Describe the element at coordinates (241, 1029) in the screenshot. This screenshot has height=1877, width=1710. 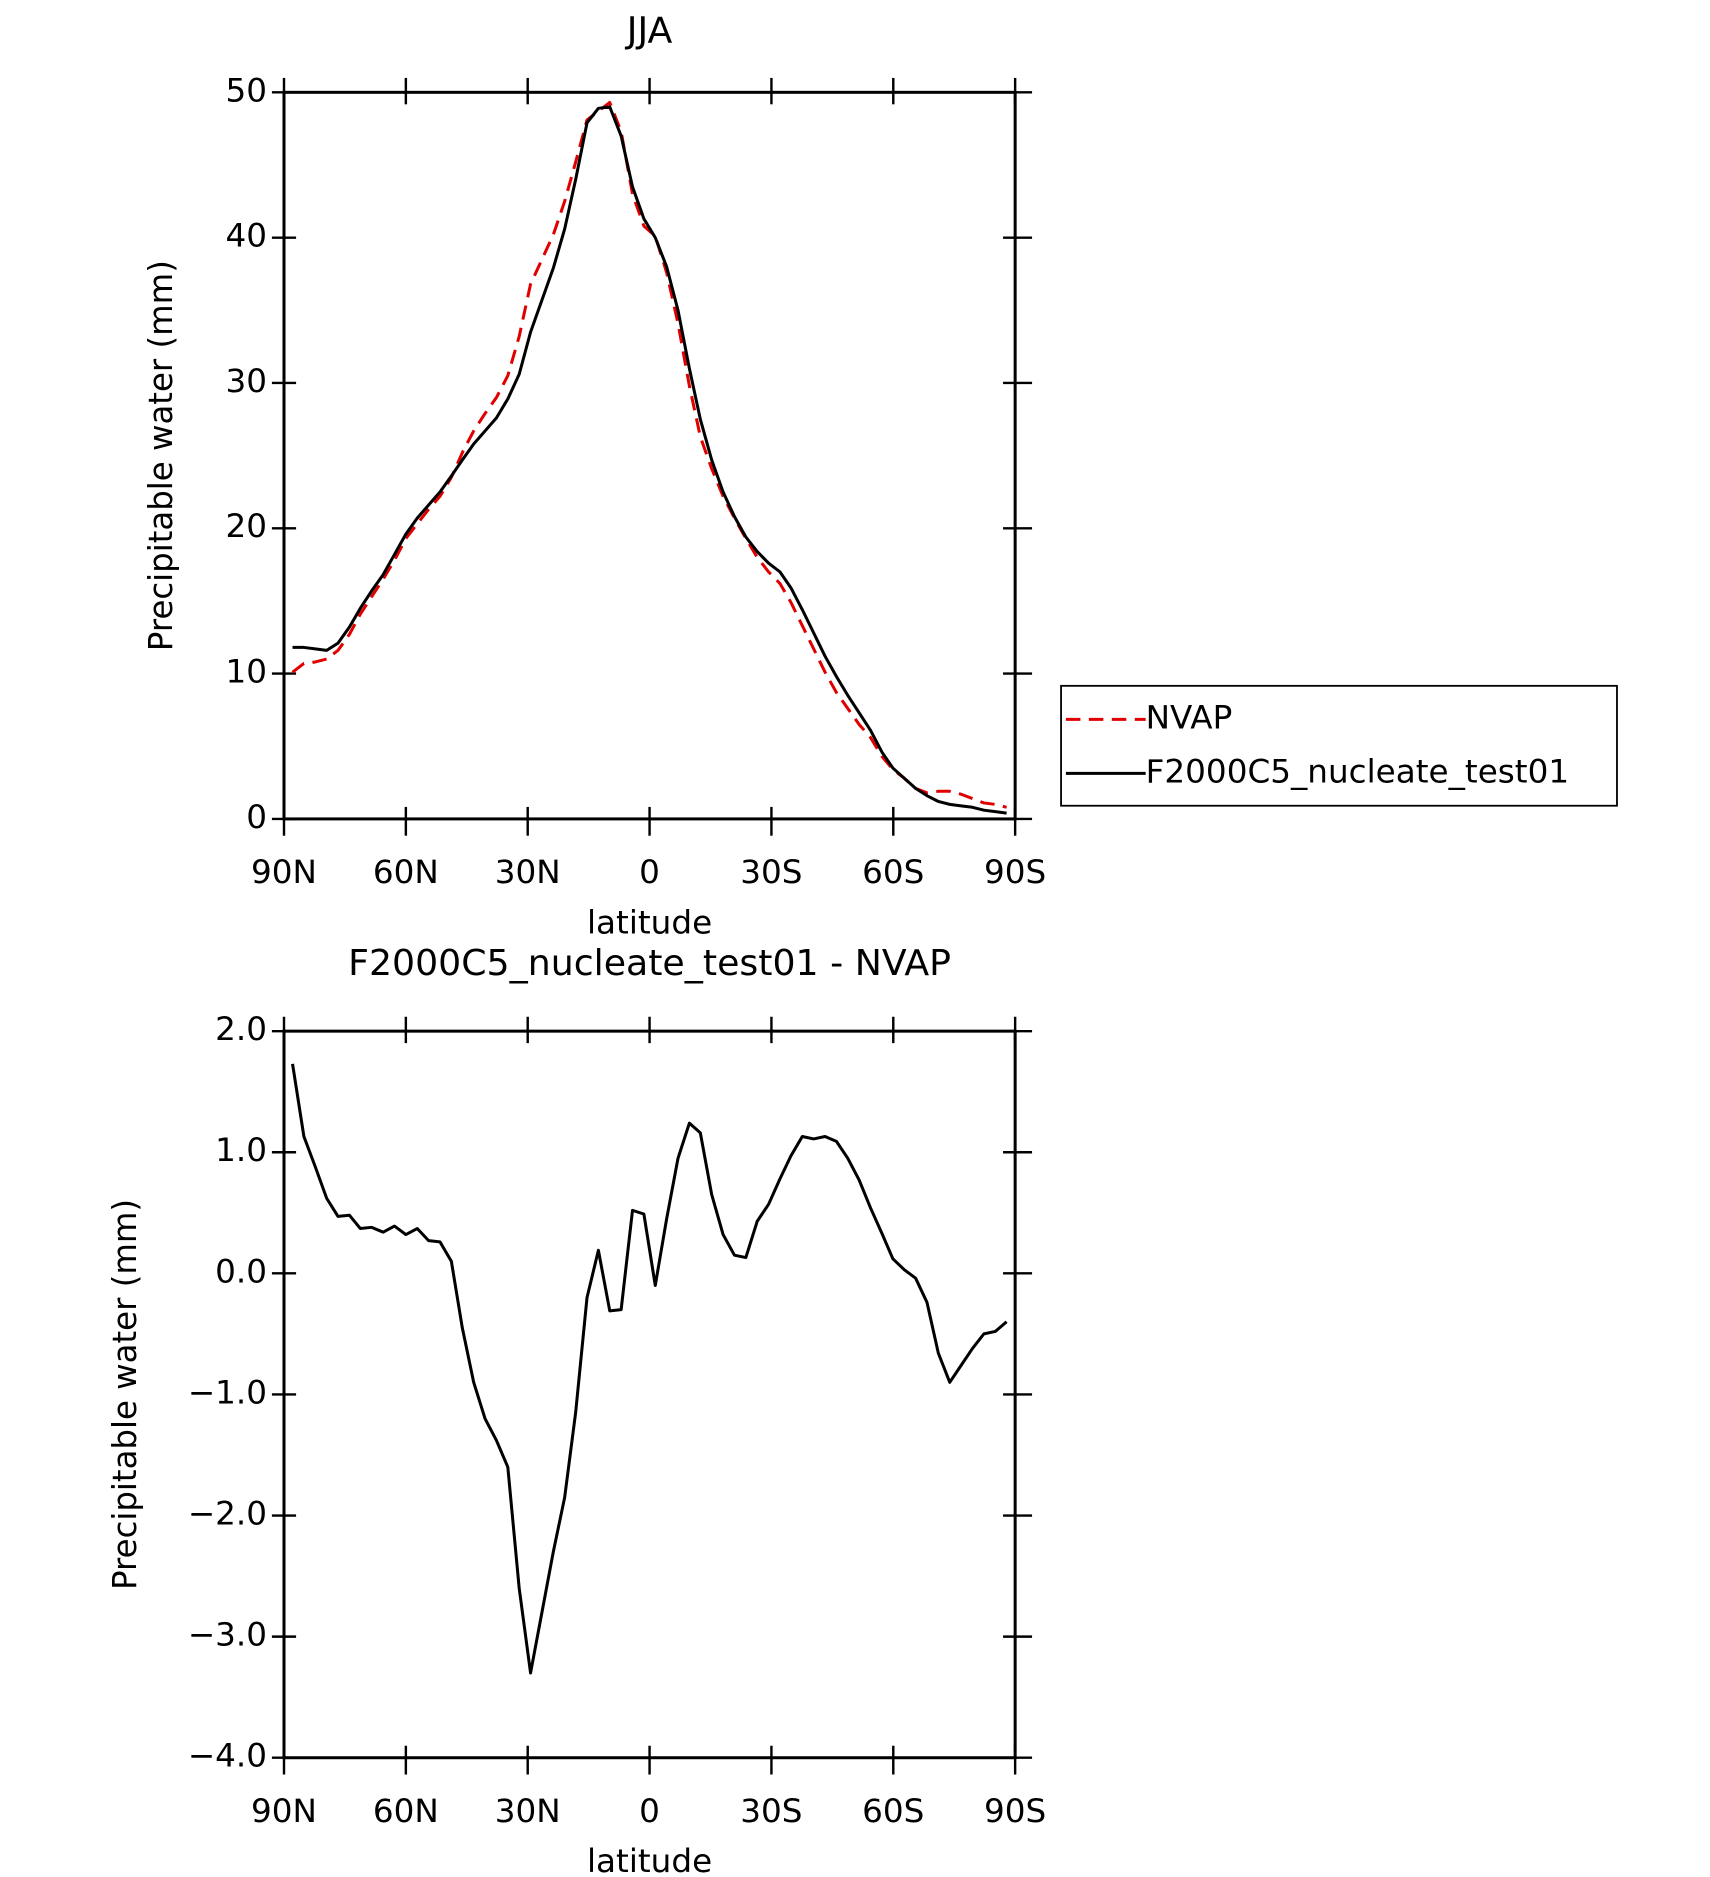
I see `y-tick-label: 2.0` at that location.